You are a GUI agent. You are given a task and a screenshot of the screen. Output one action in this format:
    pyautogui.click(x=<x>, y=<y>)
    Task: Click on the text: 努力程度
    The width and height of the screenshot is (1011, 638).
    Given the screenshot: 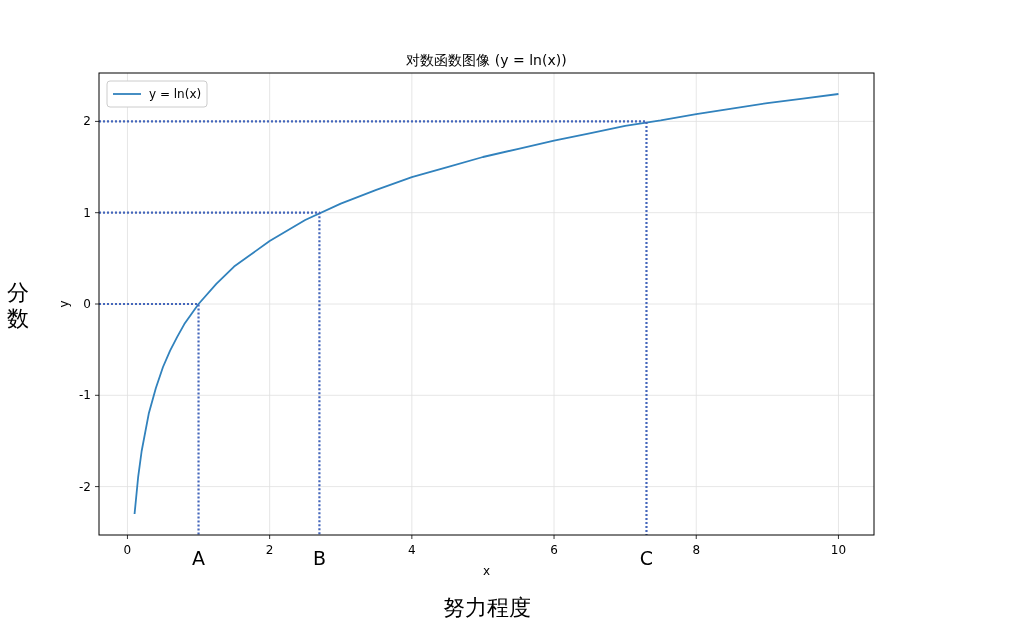 What is the action you would take?
    pyautogui.click(x=486, y=607)
    